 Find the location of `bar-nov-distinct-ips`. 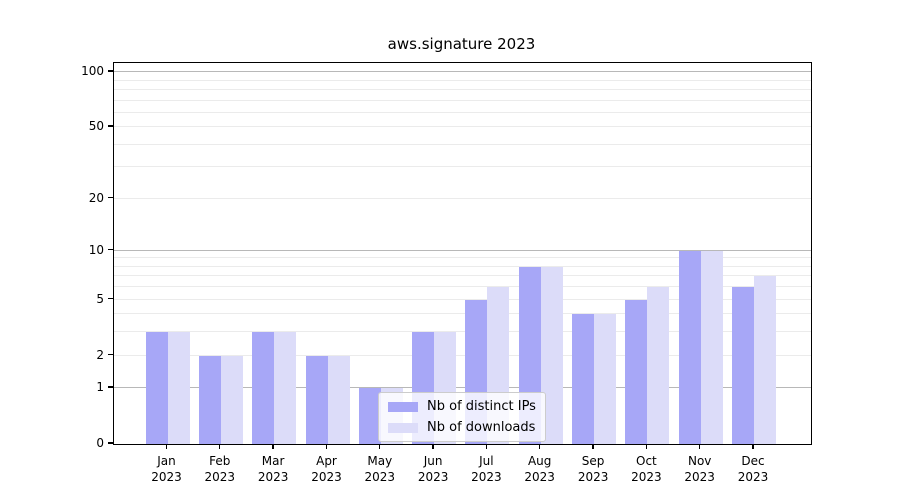

bar-nov-distinct-ips is located at coordinates (689, 347).